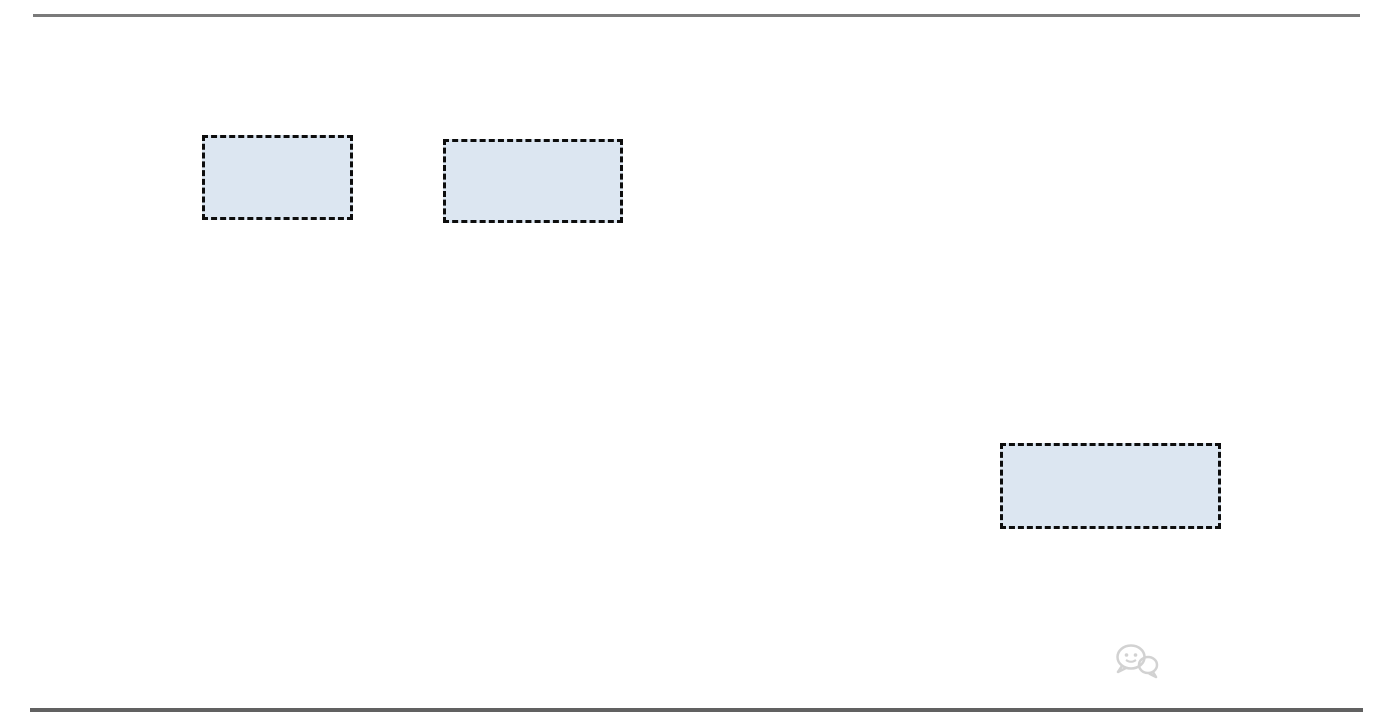  I want to click on annotation-digital-era, so click(1110, 486).